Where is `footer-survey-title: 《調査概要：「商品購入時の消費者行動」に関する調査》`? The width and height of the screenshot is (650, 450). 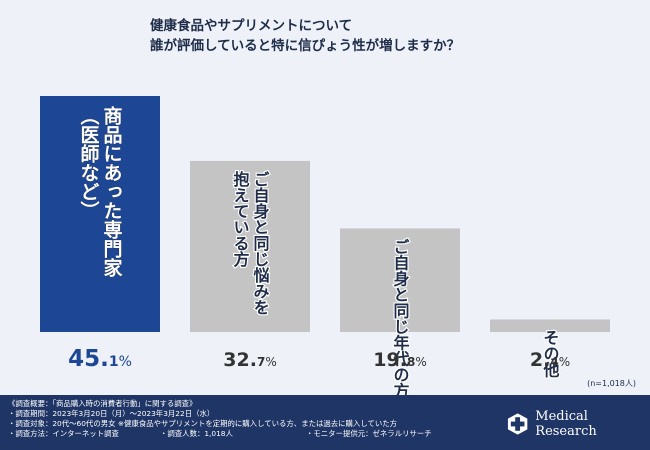
footer-survey-title: 《調査概要：「商品購入時の消費者行動」に関する調査》 is located at coordinates (102, 403).